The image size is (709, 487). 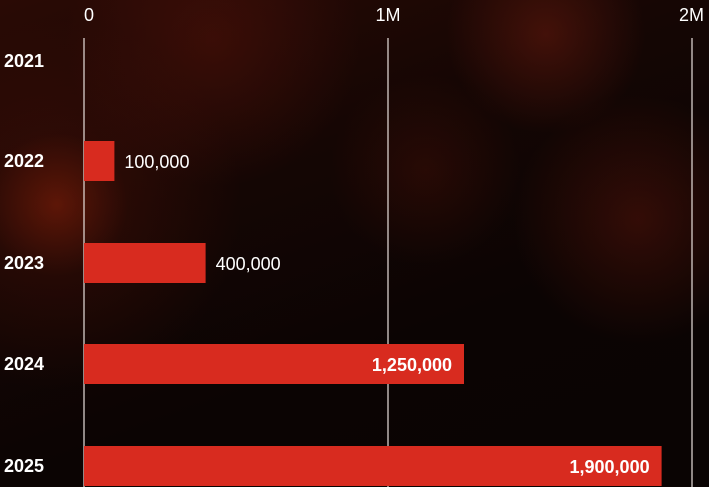 I want to click on data-label: 400,000, so click(x=248, y=264).